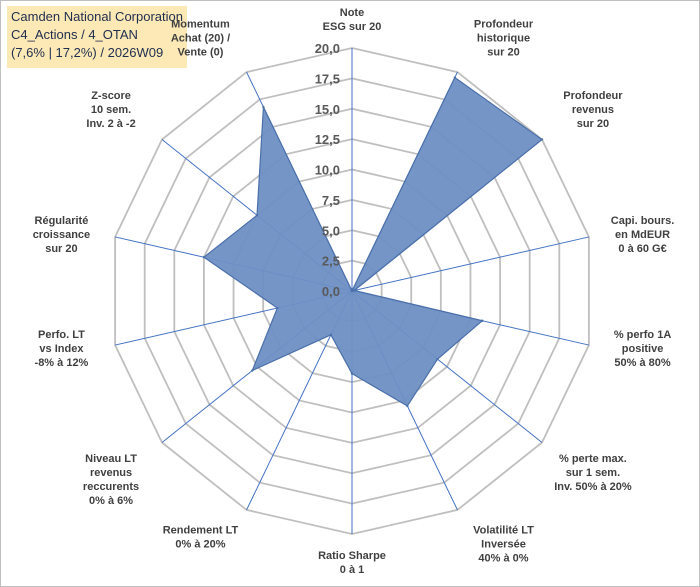 Image resolution: width=700 pixels, height=587 pixels. What do you see at coordinates (327, 109) in the screenshot?
I see `tick-label: 15,0` at bounding box center [327, 109].